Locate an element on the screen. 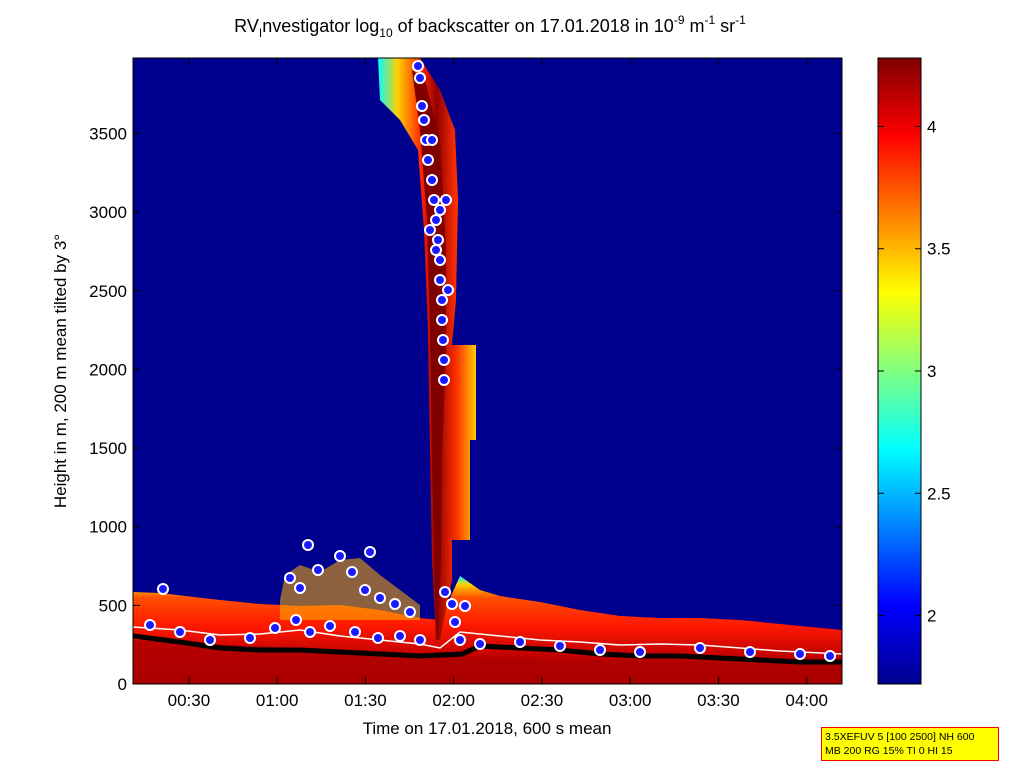  y-tick-label: 500 is located at coordinates (113, 605).